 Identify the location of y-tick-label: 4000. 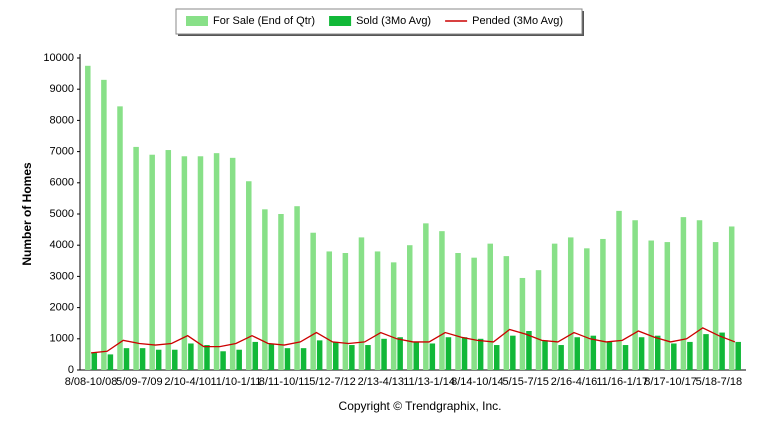
(62, 245).